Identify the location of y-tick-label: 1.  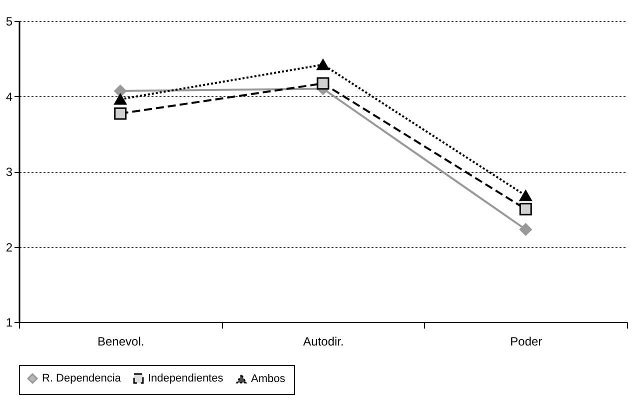
(9, 323).